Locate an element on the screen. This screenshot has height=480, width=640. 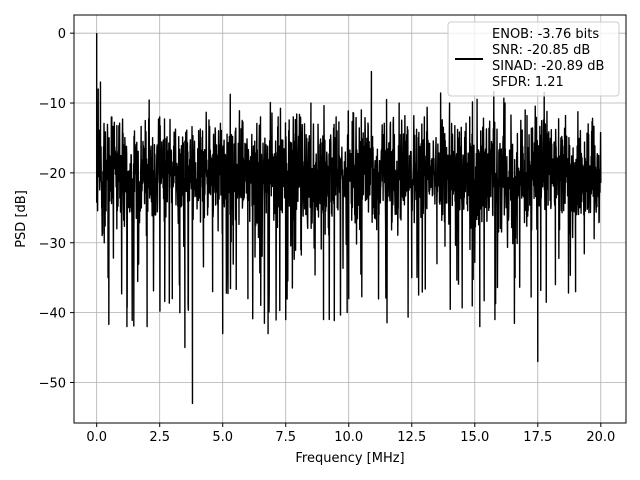
x-tick-label: 10.0 is located at coordinates (348, 437).